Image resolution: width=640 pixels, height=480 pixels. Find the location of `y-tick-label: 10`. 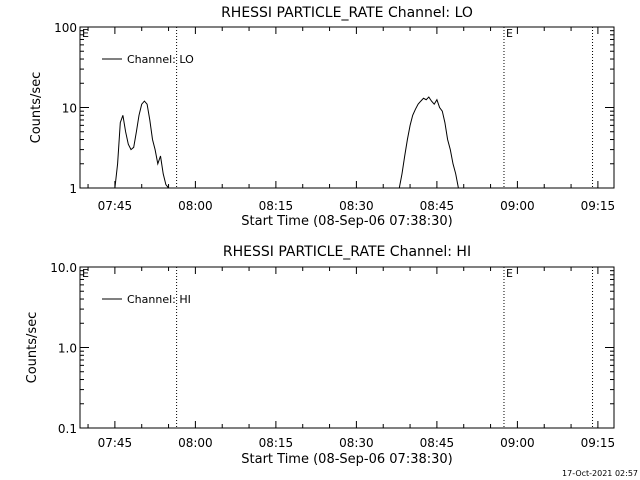

y-tick-label: 10 is located at coordinates (69, 109).